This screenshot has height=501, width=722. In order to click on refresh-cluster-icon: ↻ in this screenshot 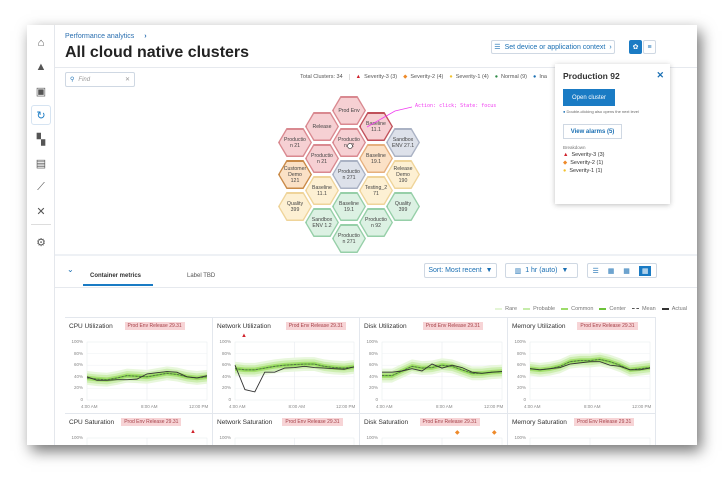, I will do `click(41, 115)`.